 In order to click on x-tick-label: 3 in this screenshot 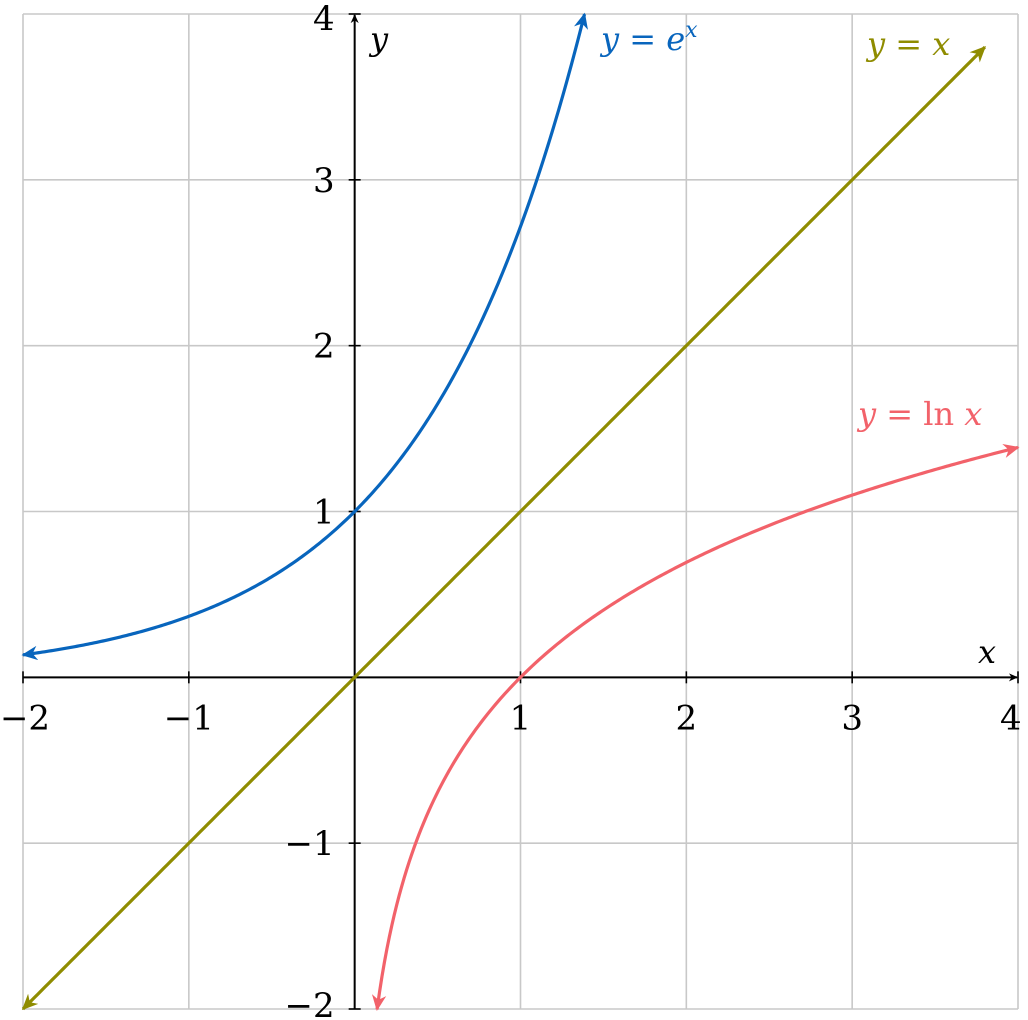, I will do `click(852, 718)`.